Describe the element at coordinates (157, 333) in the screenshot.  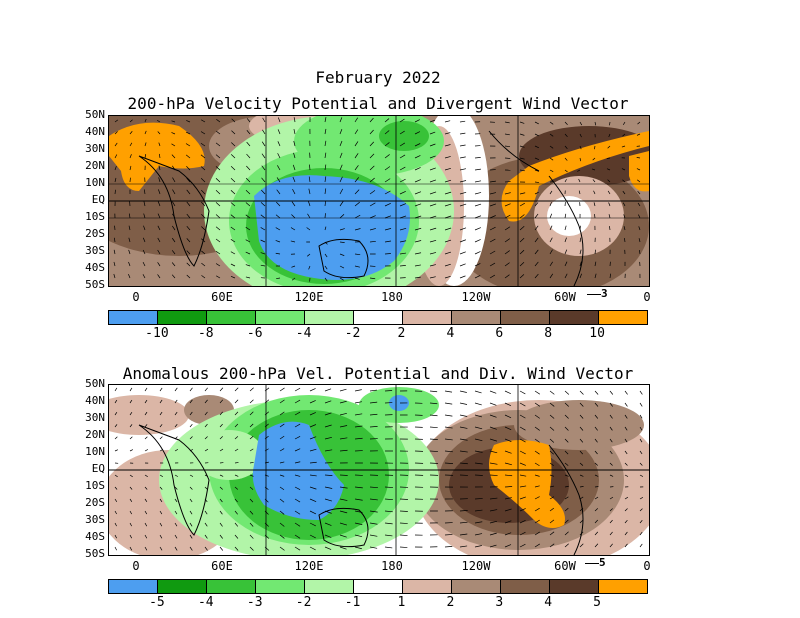
I see `colorbar-label: -10` at that location.